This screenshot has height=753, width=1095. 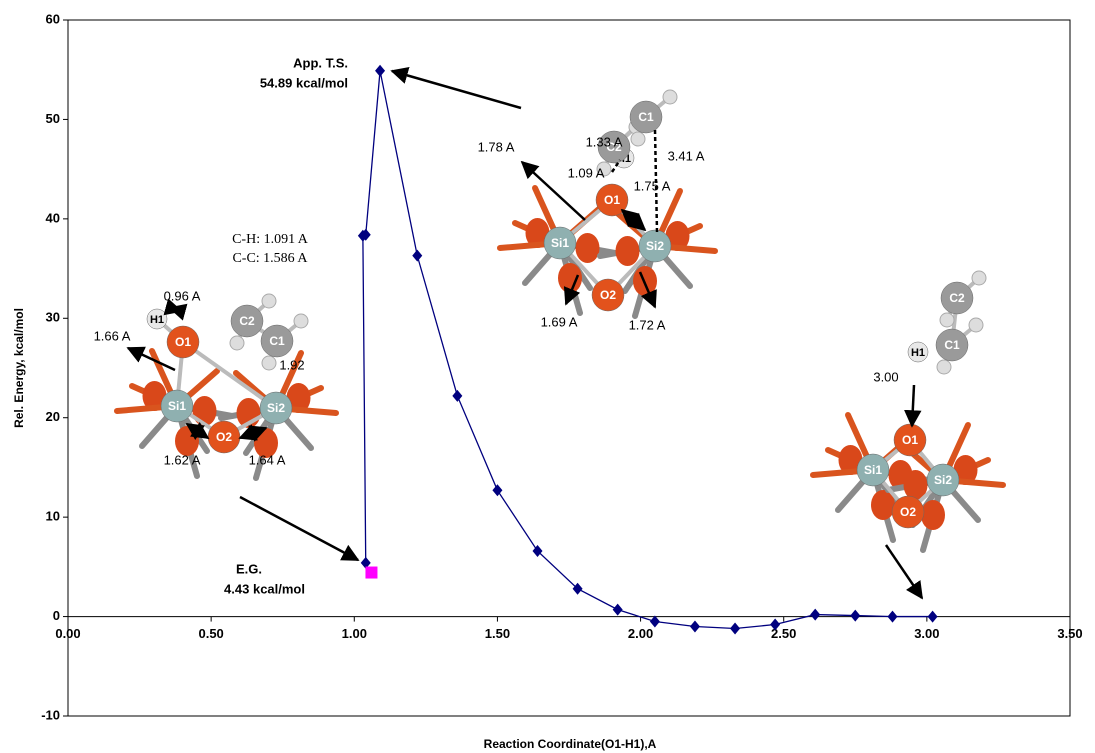 What do you see at coordinates (647, 324) in the screenshot?
I see `distance-label: 1.72 A` at bounding box center [647, 324].